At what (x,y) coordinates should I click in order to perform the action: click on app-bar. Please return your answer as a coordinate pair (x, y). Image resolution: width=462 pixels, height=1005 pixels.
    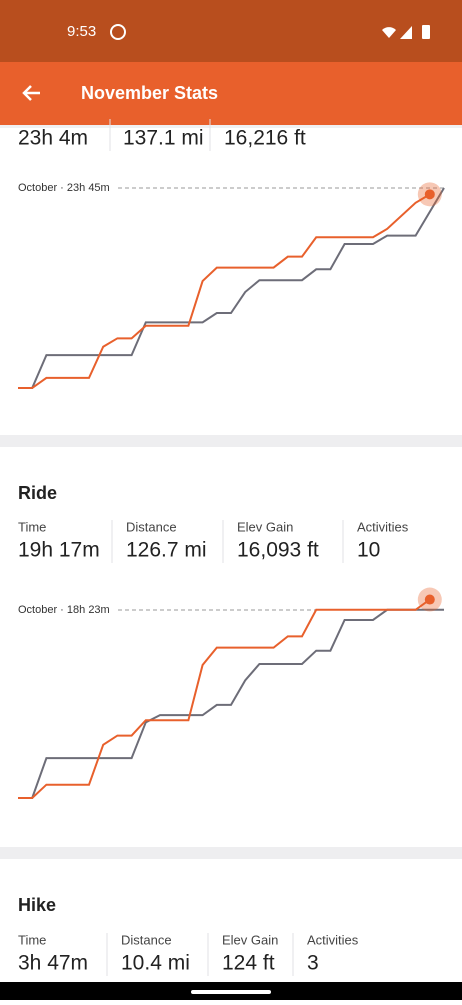
    Looking at the image, I should click on (231, 93).